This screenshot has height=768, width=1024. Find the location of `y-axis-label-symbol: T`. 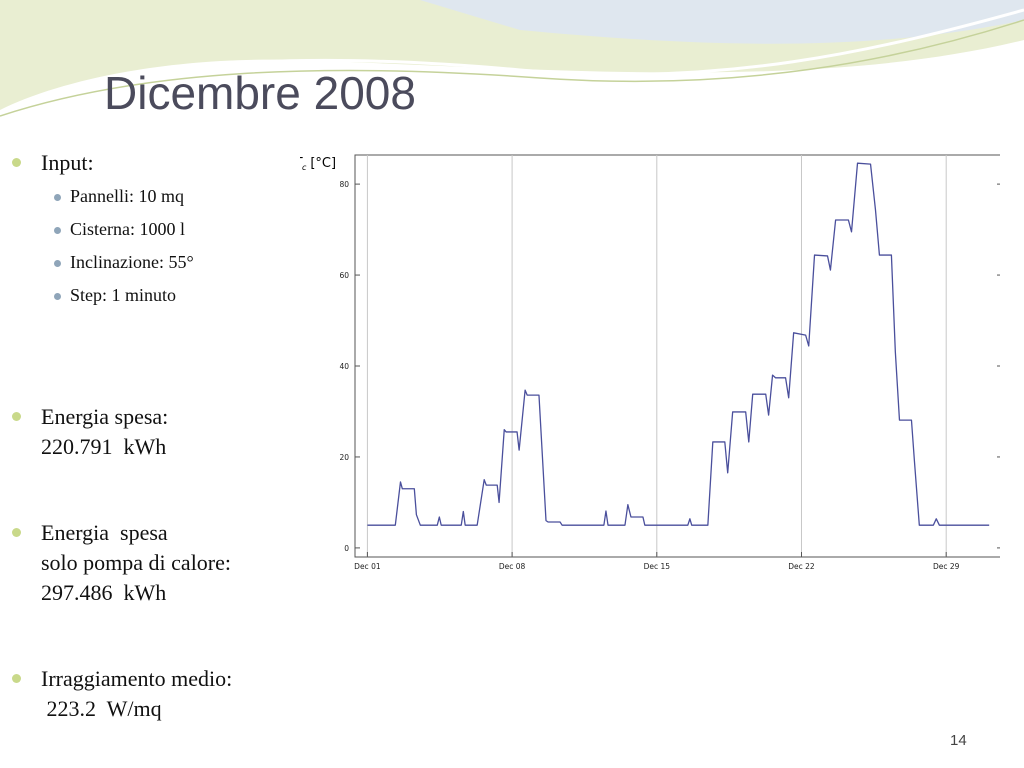

y-axis-label-symbol: T is located at coordinates (301, 163).